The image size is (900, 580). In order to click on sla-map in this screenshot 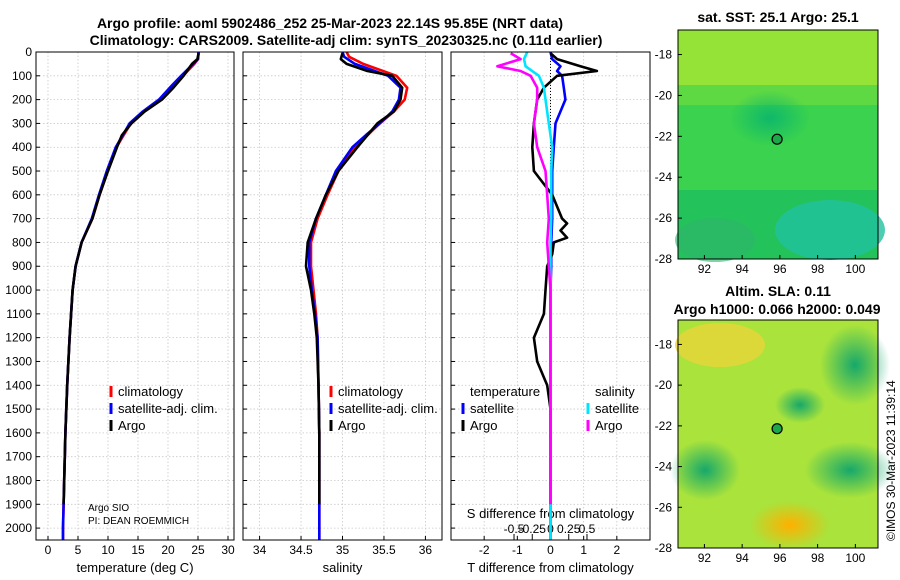, I will do `click(782, 434)`.